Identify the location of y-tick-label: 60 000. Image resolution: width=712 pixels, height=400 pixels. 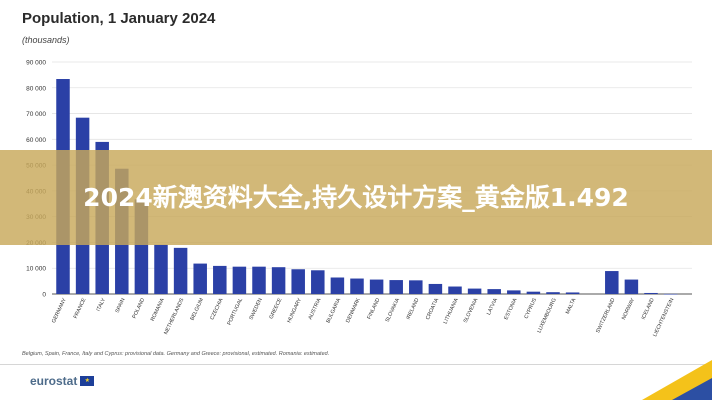
(36, 140).